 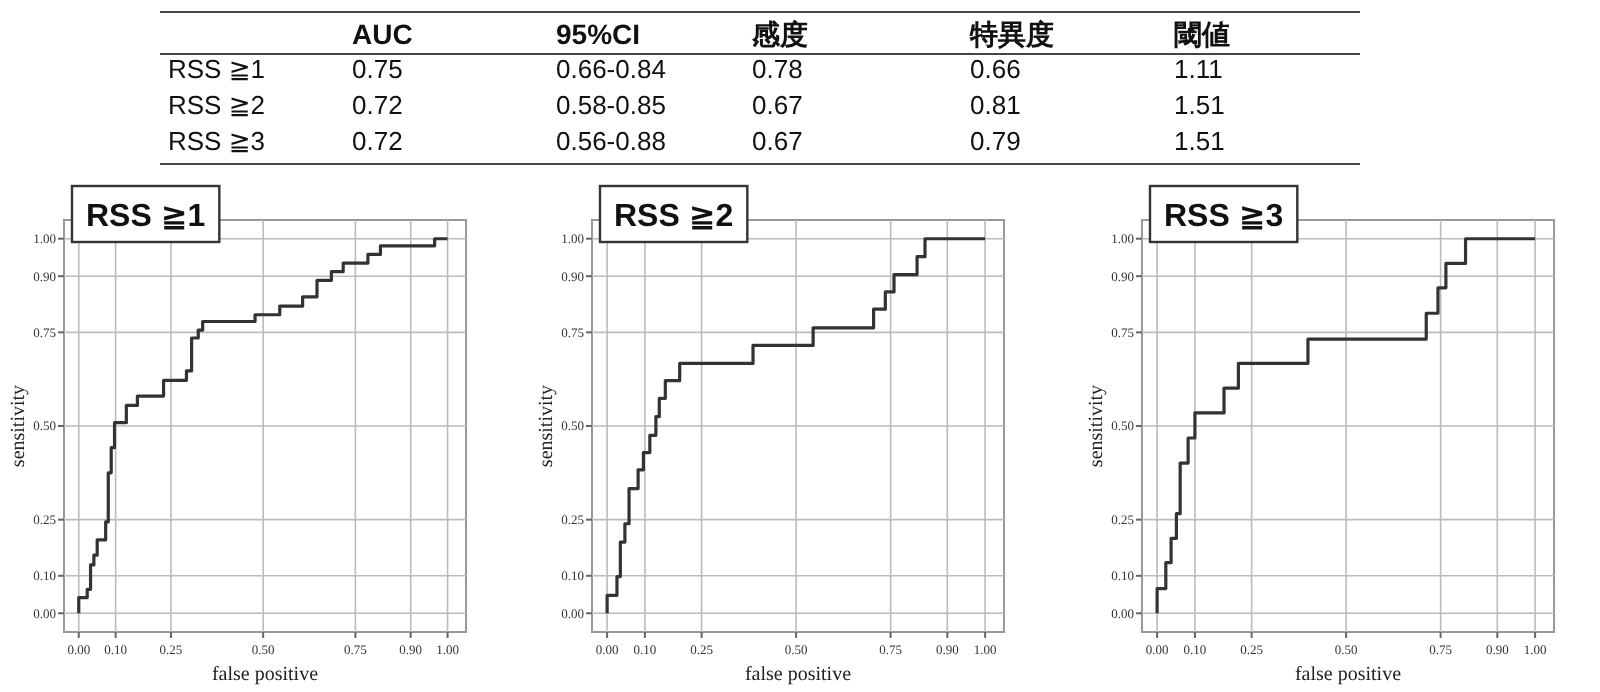 What do you see at coordinates (1224, 217) in the screenshot?
I see `chart-title: RSS ≧3` at bounding box center [1224, 217].